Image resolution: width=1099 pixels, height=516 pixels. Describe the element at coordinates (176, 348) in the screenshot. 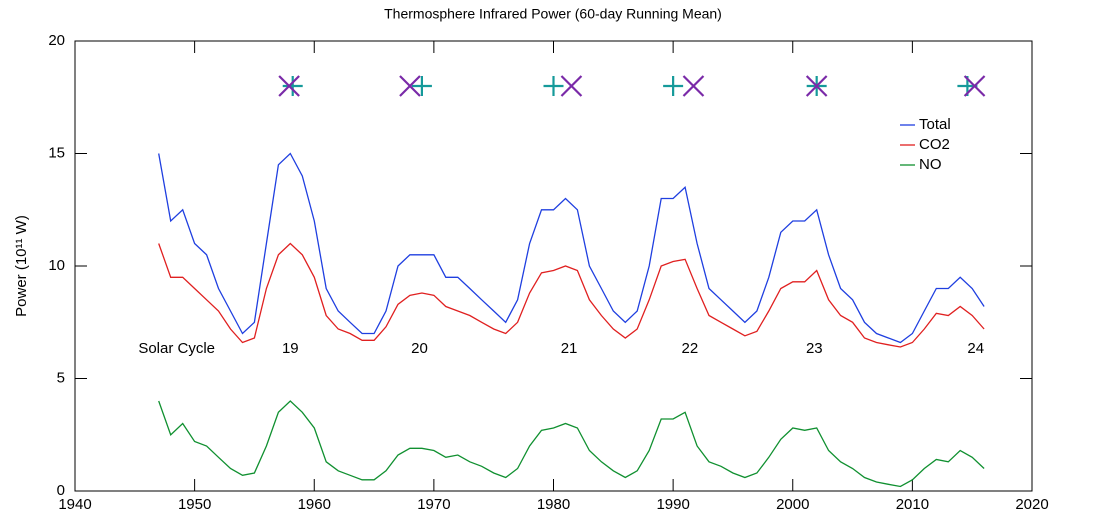

I see `annotation: Solar Cycle` at that location.